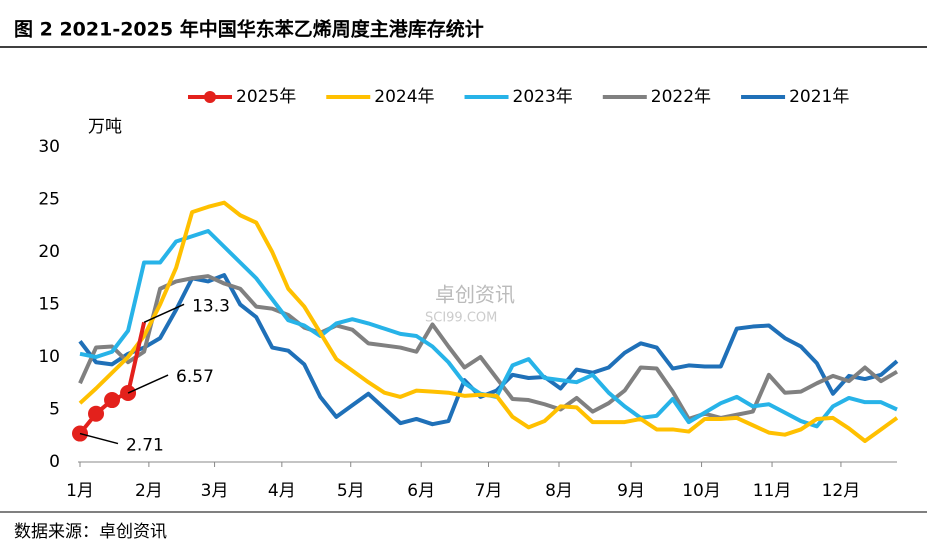  I want to click on y-tick-label: 25, so click(49, 200).